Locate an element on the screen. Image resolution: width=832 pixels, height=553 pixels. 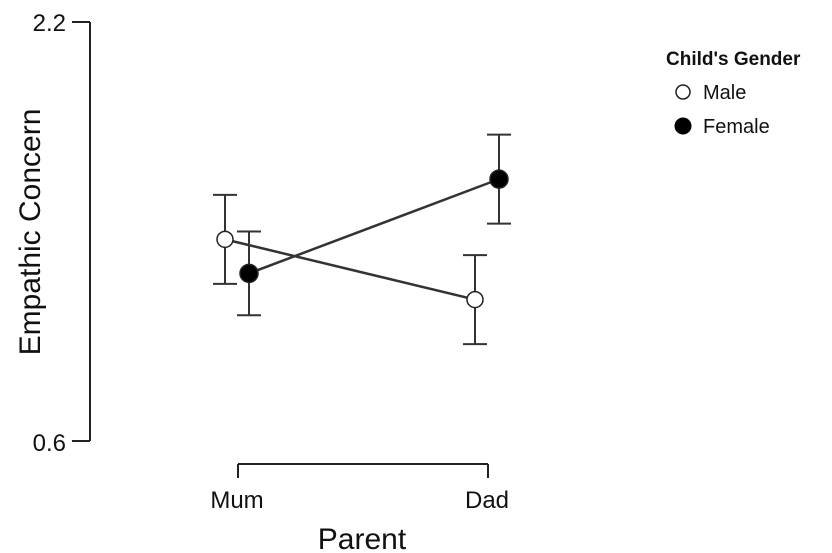
data-points is located at coordinates (362, 239).